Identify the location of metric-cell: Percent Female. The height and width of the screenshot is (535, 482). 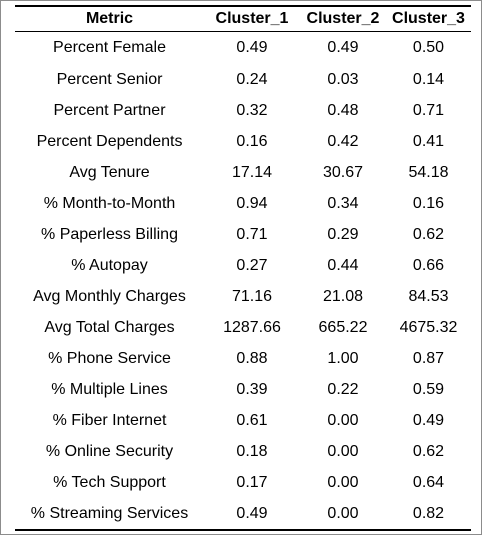
(109, 47).